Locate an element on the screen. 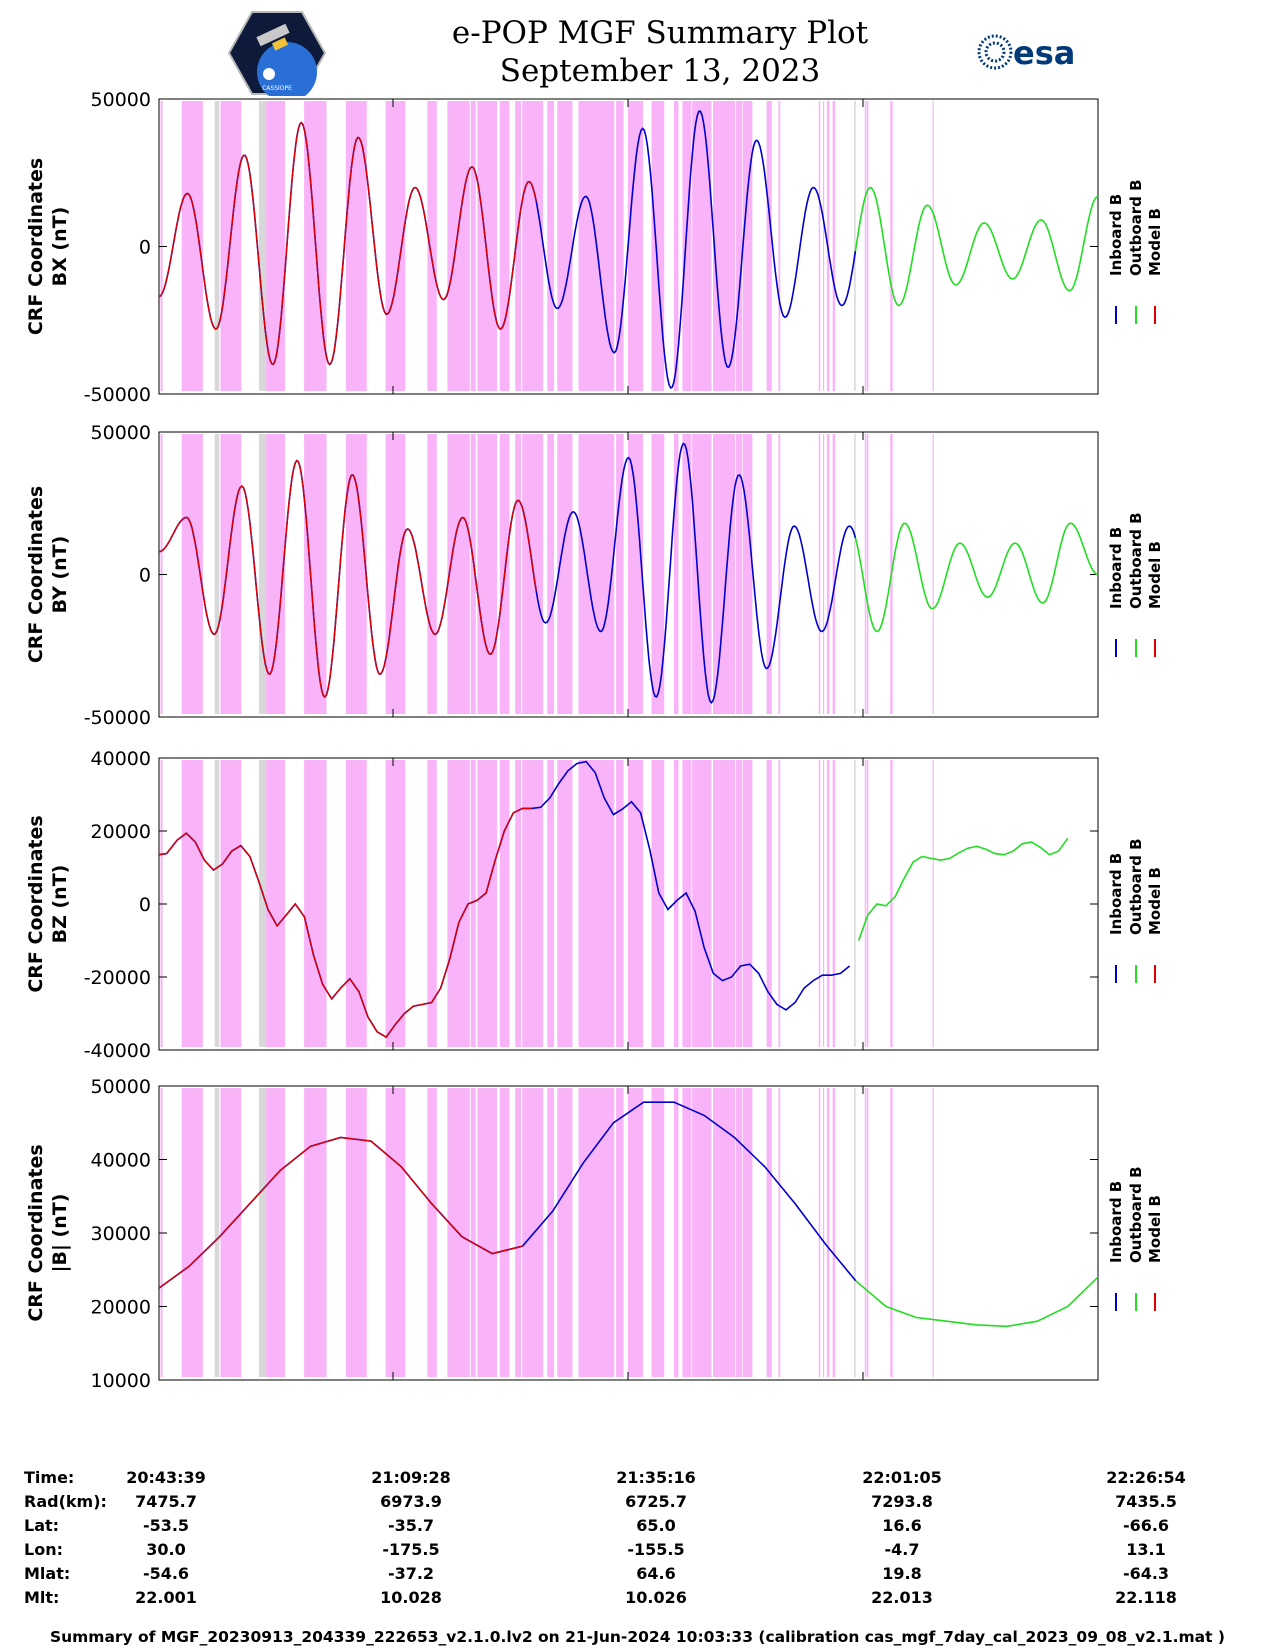 The height and width of the screenshot is (1650, 1275). y-axis-label: BZ (nT) is located at coordinates (60, 904).